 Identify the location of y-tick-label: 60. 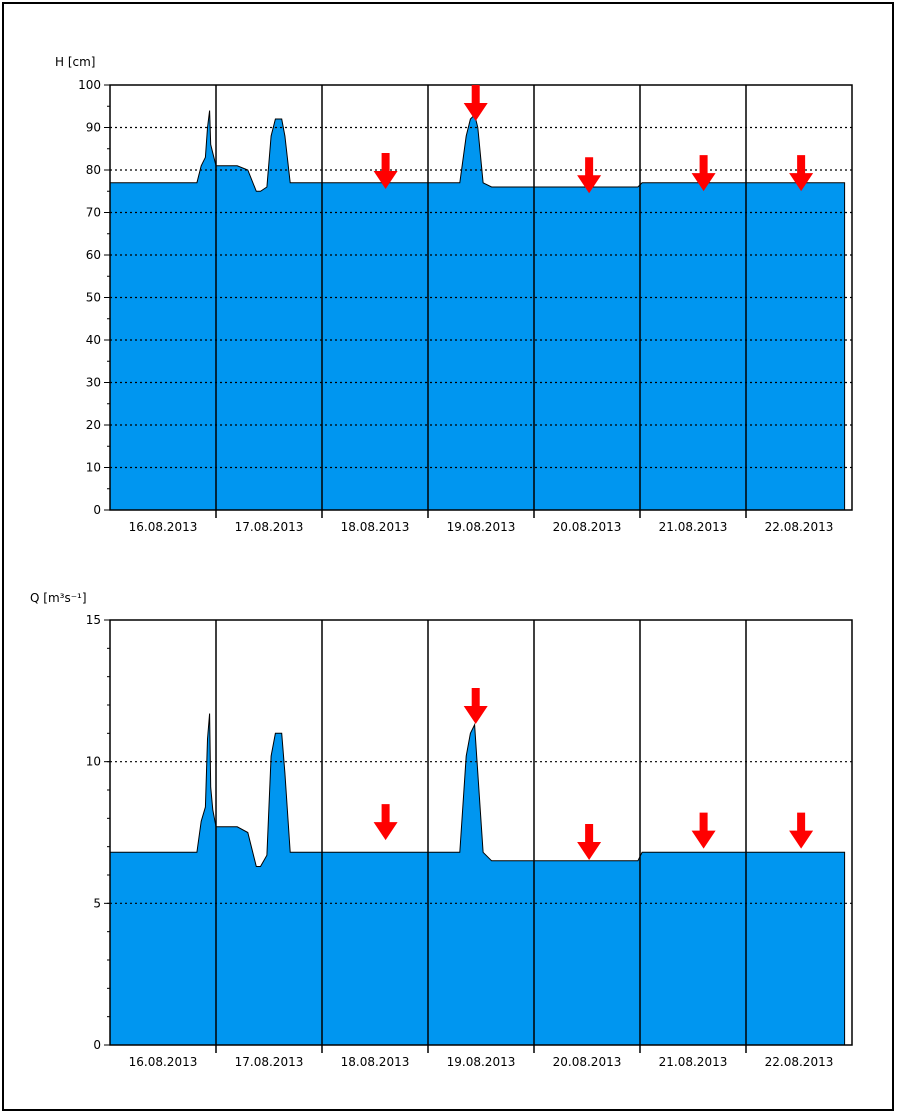
(93, 255).